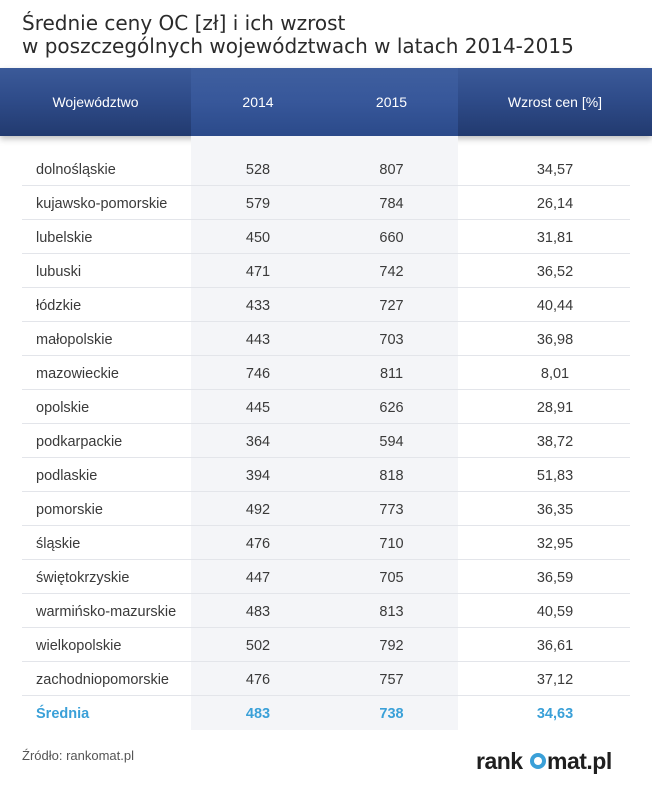 This screenshot has width=652, height=794. I want to click on table-row: zachodniopomorskie 476 757 37,12, so click(326, 679).